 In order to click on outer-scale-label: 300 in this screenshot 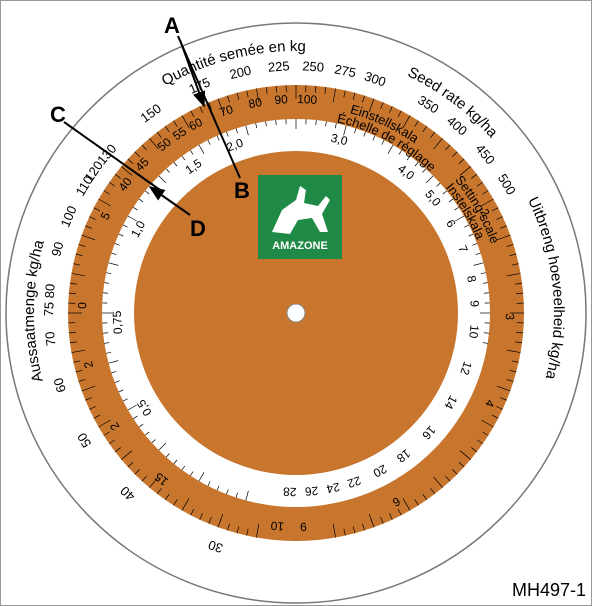, I will do `click(375, 78)`.